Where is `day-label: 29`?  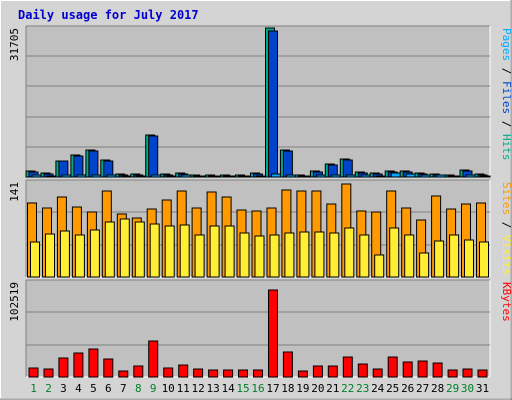
day-label: 29 is located at coordinates (452, 388).